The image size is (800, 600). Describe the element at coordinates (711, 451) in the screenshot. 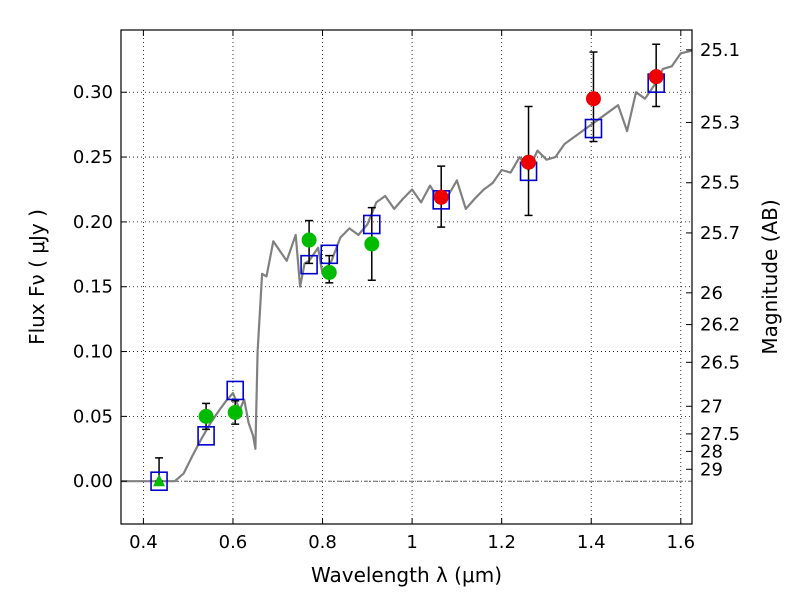

I see `y2-tick-label: 28` at that location.